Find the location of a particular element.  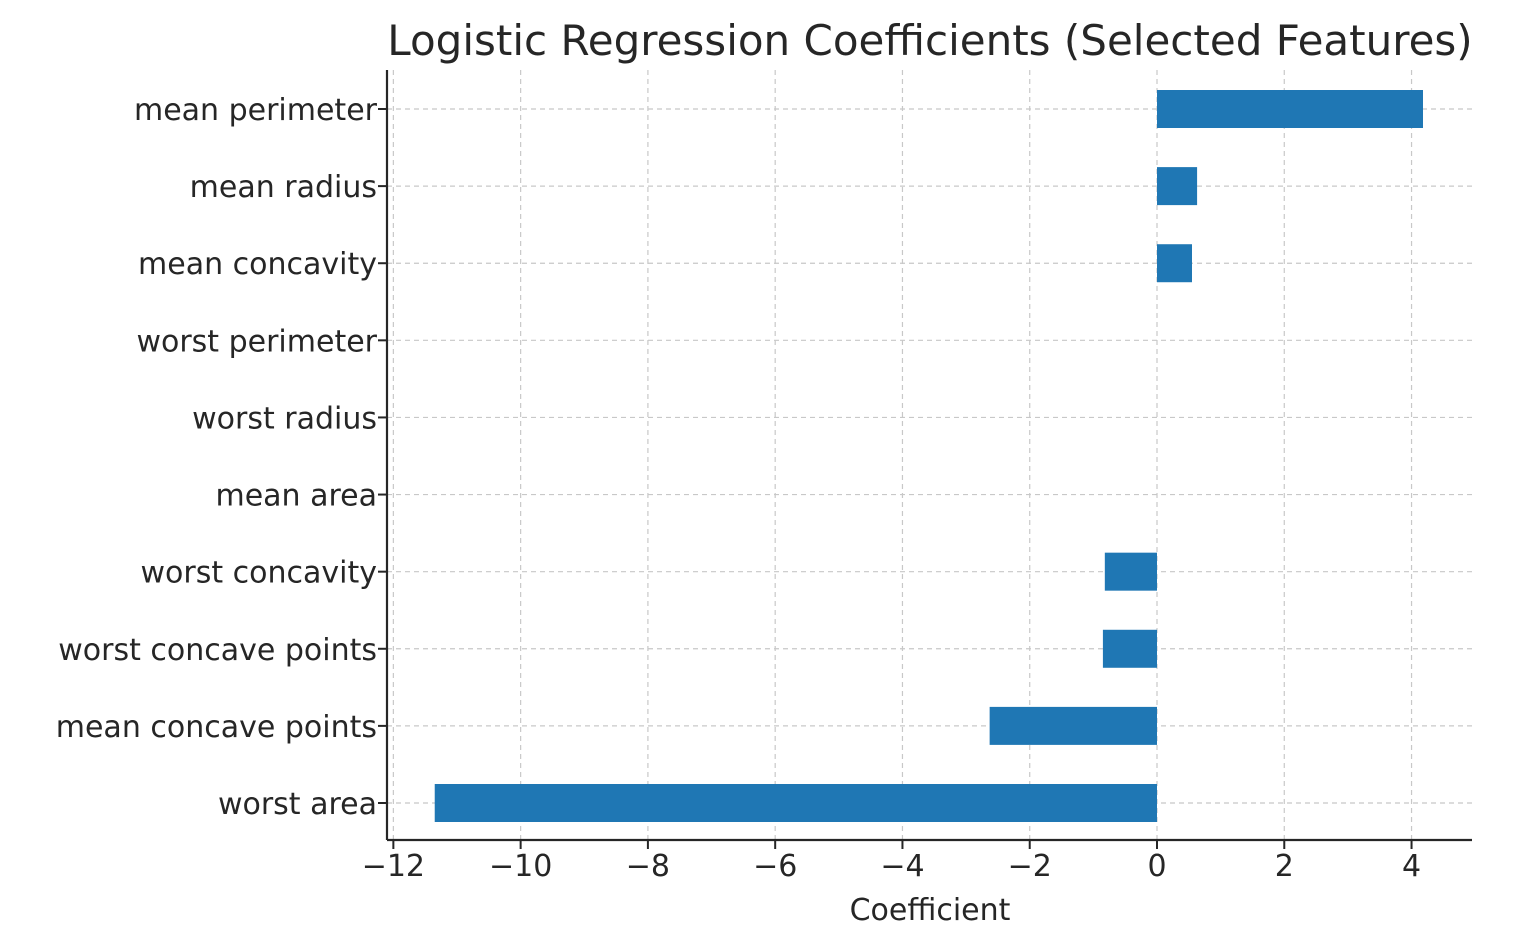

y-tick-label: worst radius is located at coordinates (284, 418).